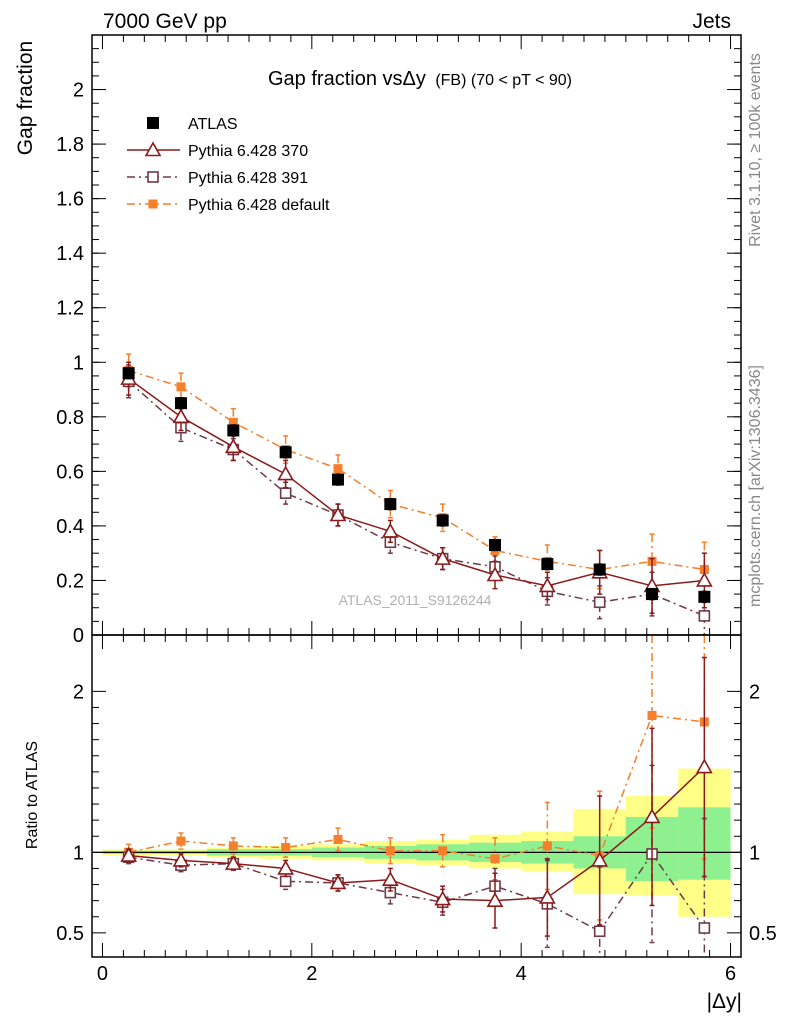 The height and width of the screenshot is (1024, 786). I want to click on y-tick-label: 0.6, so click(70, 472).